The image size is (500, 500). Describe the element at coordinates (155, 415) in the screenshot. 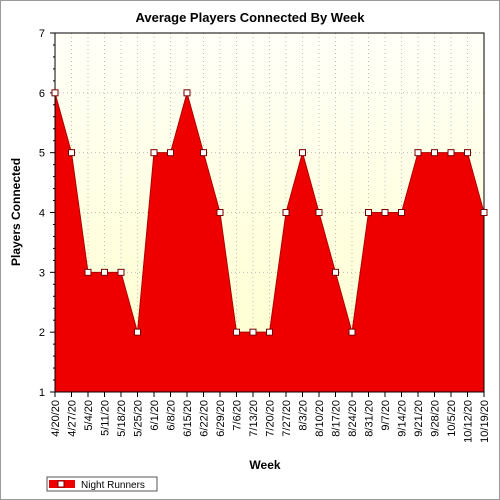

I see `x-tick-label: 6/1/20` at that location.